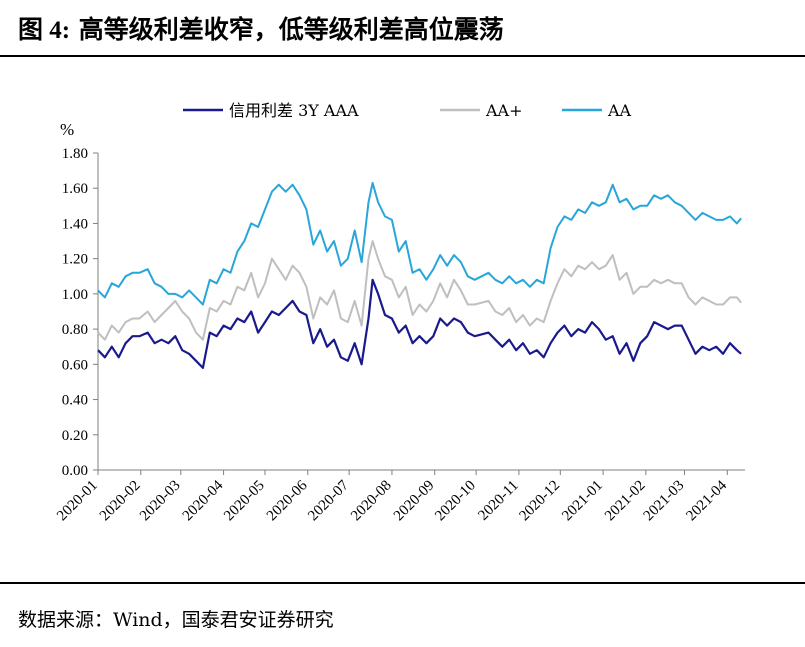 Image resolution: width=805 pixels, height=647 pixels. Describe the element at coordinates (75, 365) in the screenshot. I see `y-tick-label: 0.60` at that location.